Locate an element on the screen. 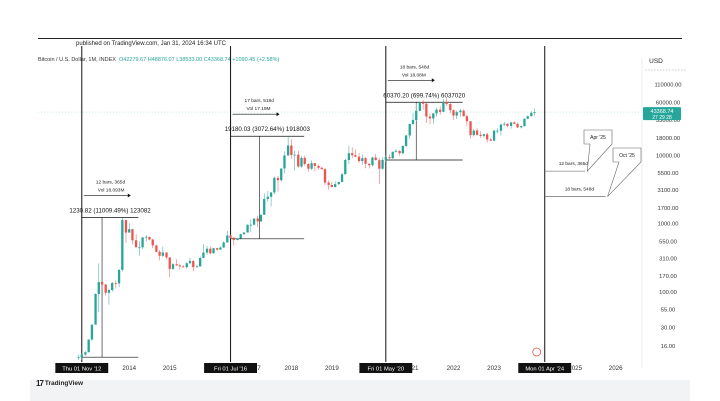 This screenshot has width=720, height=401. y-tick-label: 60000.00 is located at coordinates (668, 103).